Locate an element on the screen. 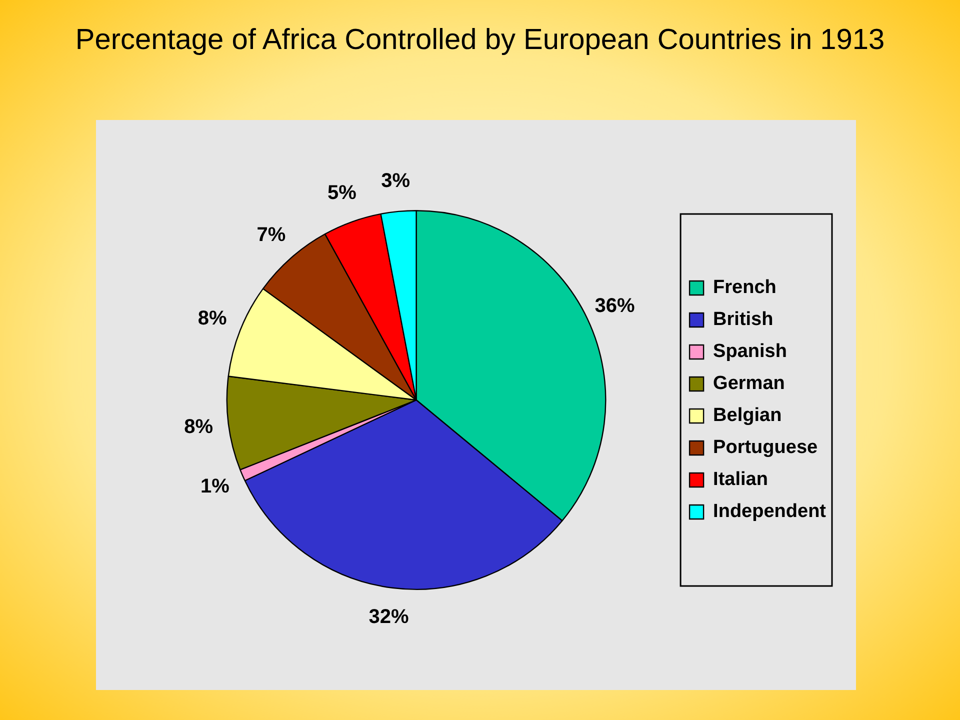  data-label: 32% is located at coordinates (389, 617).